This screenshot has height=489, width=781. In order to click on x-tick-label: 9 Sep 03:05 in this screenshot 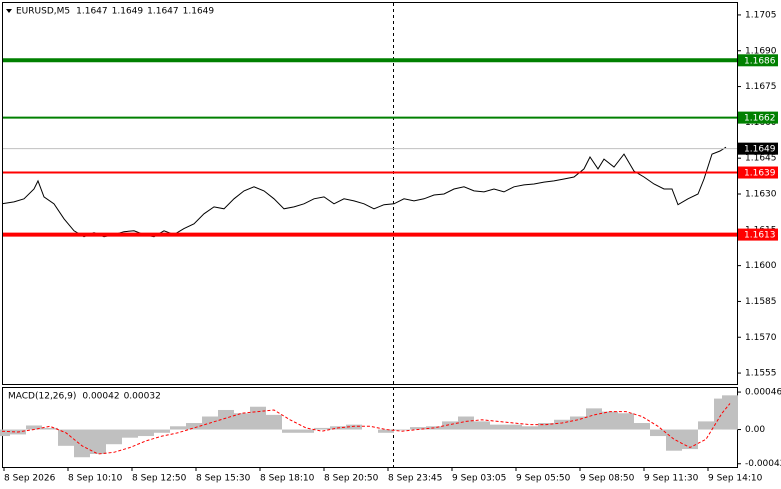, I will do `click(479, 479)`.